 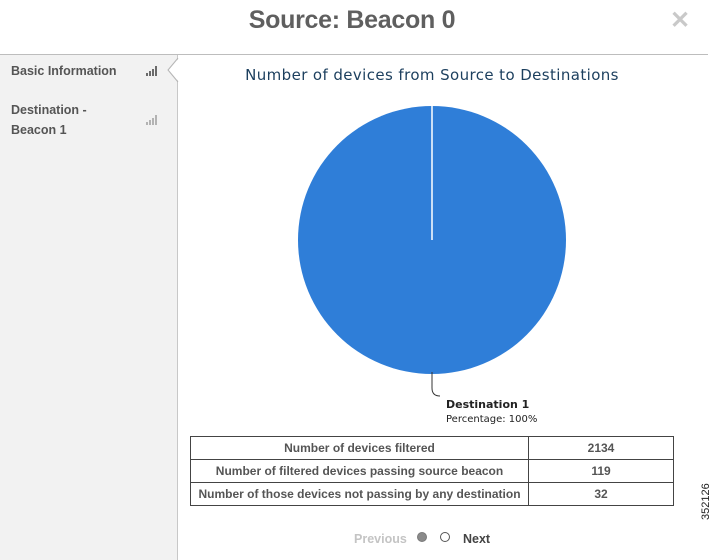 I want to click on stat-value: 2134, so click(x=601, y=448).